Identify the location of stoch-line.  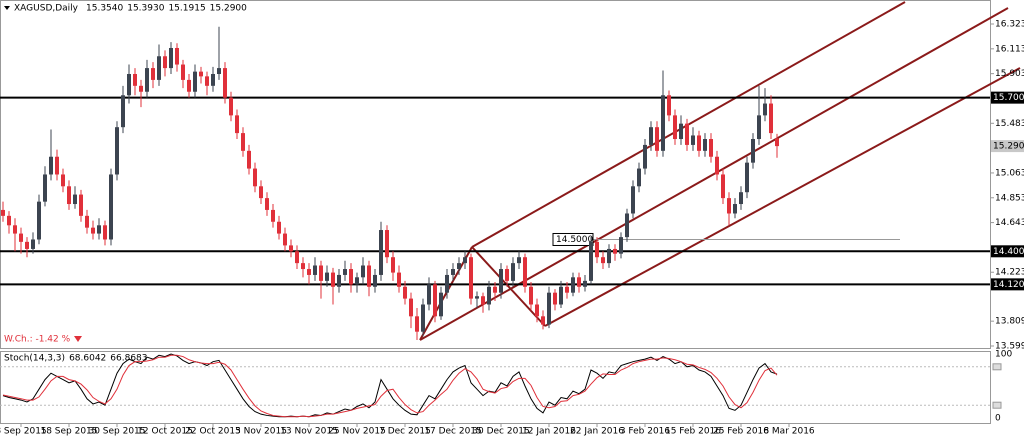
(390, 385).